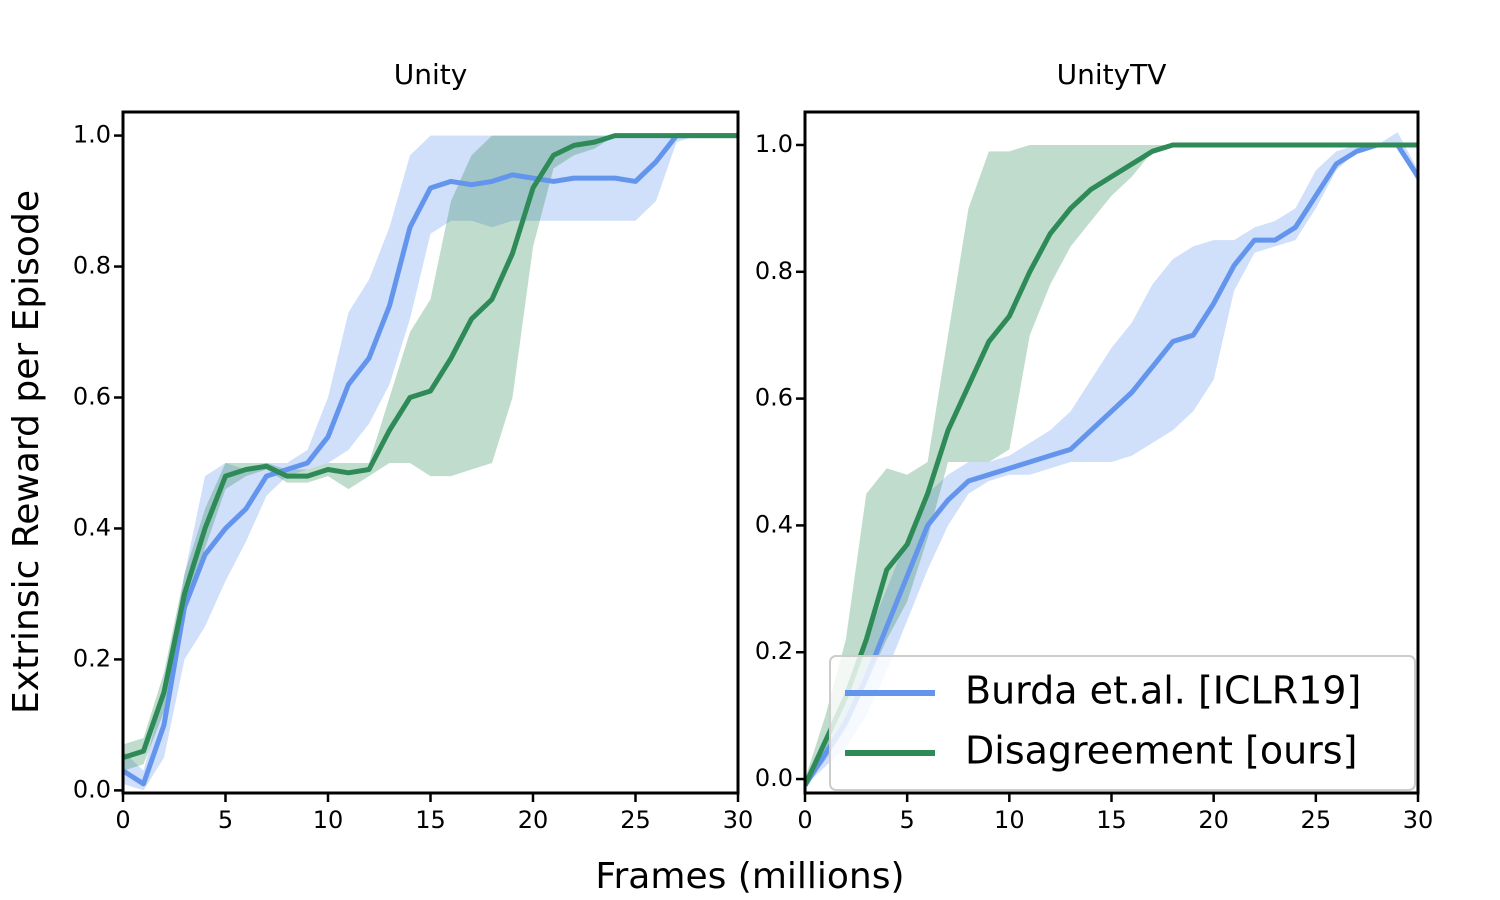 The height and width of the screenshot is (900, 1500). What do you see at coordinates (749, 876) in the screenshot?
I see `x-axis-label: Frames (millions)` at bounding box center [749, 876].